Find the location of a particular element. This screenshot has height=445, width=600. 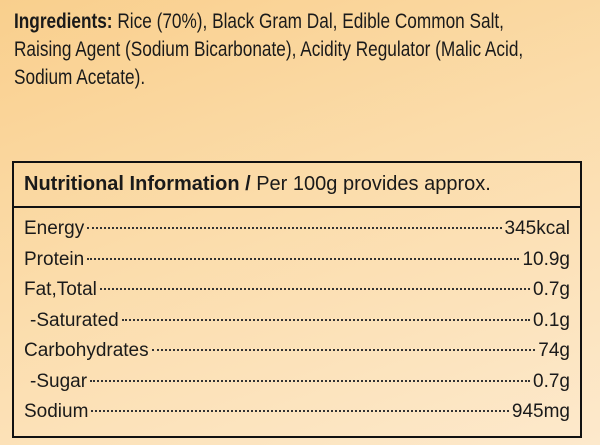

nutrient-name: -Saturated is located at coordinates (74, 320).